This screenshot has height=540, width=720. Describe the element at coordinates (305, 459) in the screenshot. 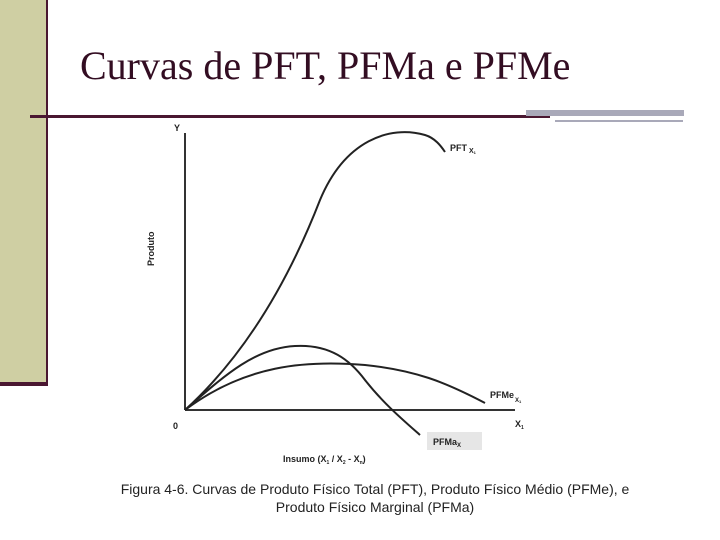

I see `x-axis-title-a: Insumo (X` at that location.